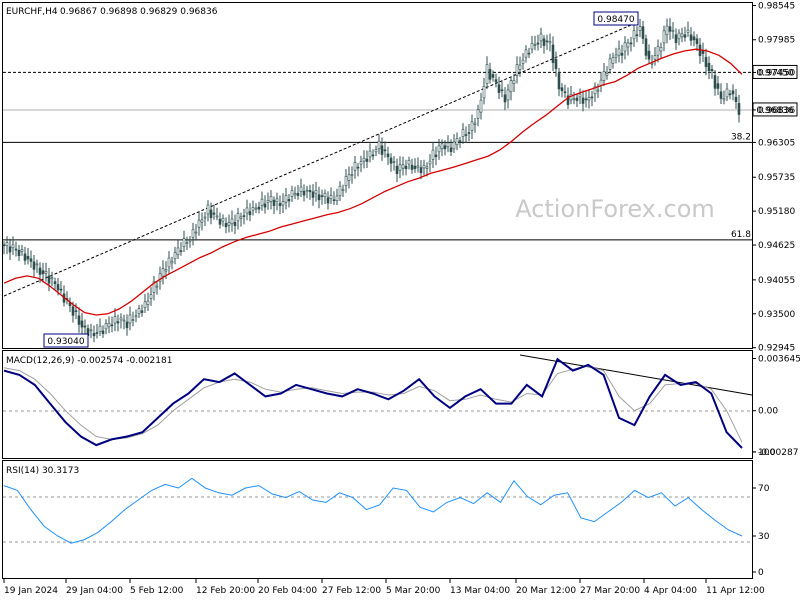 The image size is (800, 600). What do you see at coordinates (66, 340) in the screenshot?
I see `low-label: 0.93040` at bounding box center [66, 340].